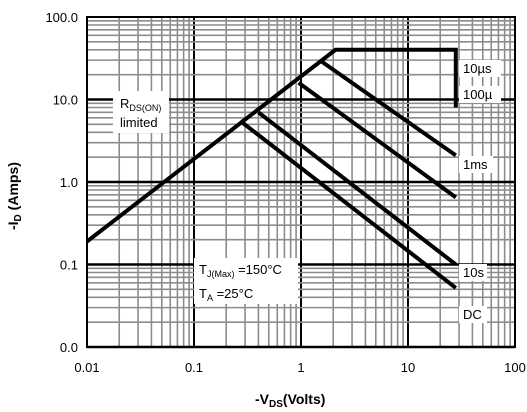 The width and height of the screenshot is (527, 412). I want to click on rds-annotation-box, so click(141, 112).